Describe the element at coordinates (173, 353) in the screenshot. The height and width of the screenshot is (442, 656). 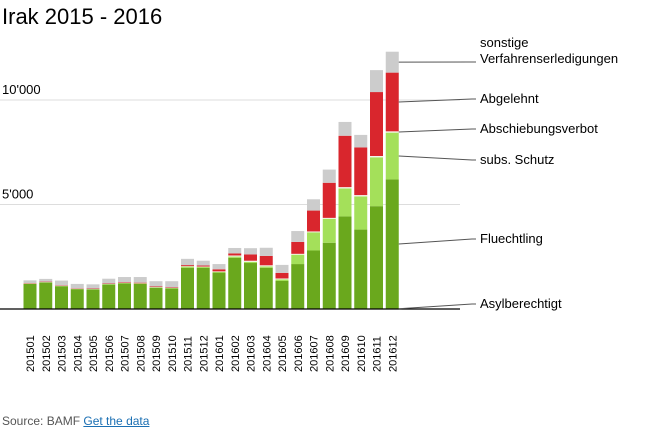
I see `x-tick-label: 201510` at that location.